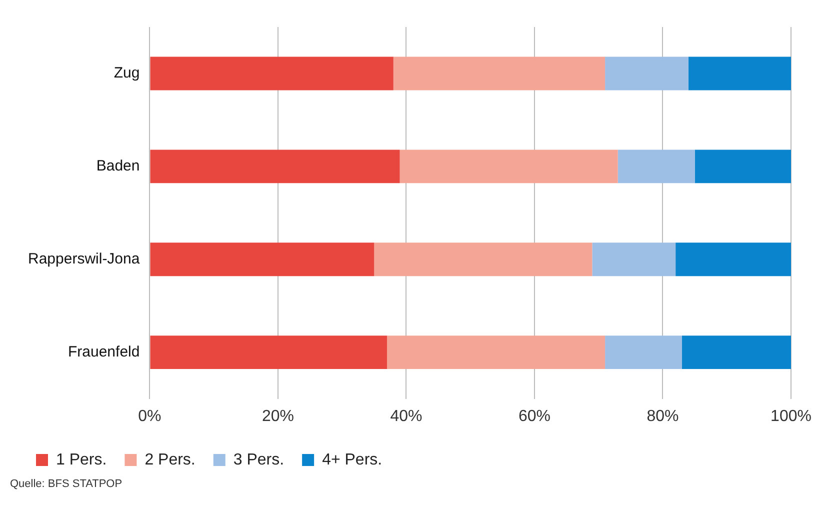 Image resolution: width=839 pixels, height=511 pixels. I want to click on y-tick-label: Rapperswil-Jona, so click(84, 259).